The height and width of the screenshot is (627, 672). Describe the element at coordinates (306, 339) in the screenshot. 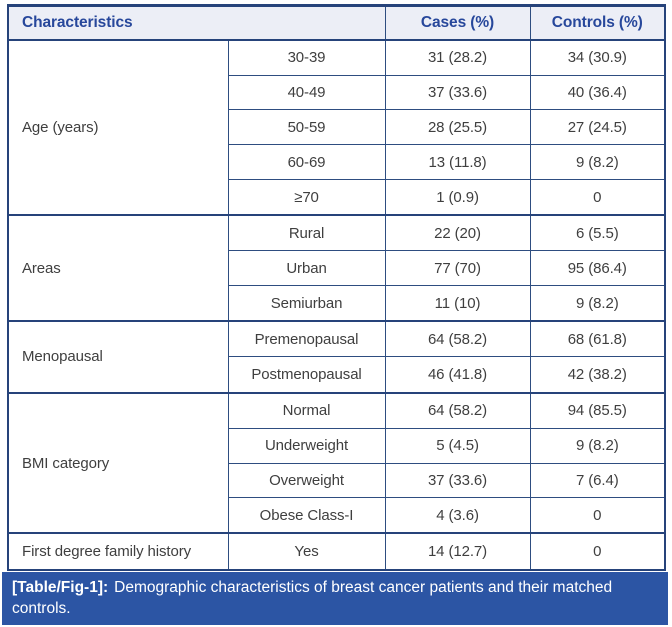

I see `category-cell: Premenopausal` at that location.